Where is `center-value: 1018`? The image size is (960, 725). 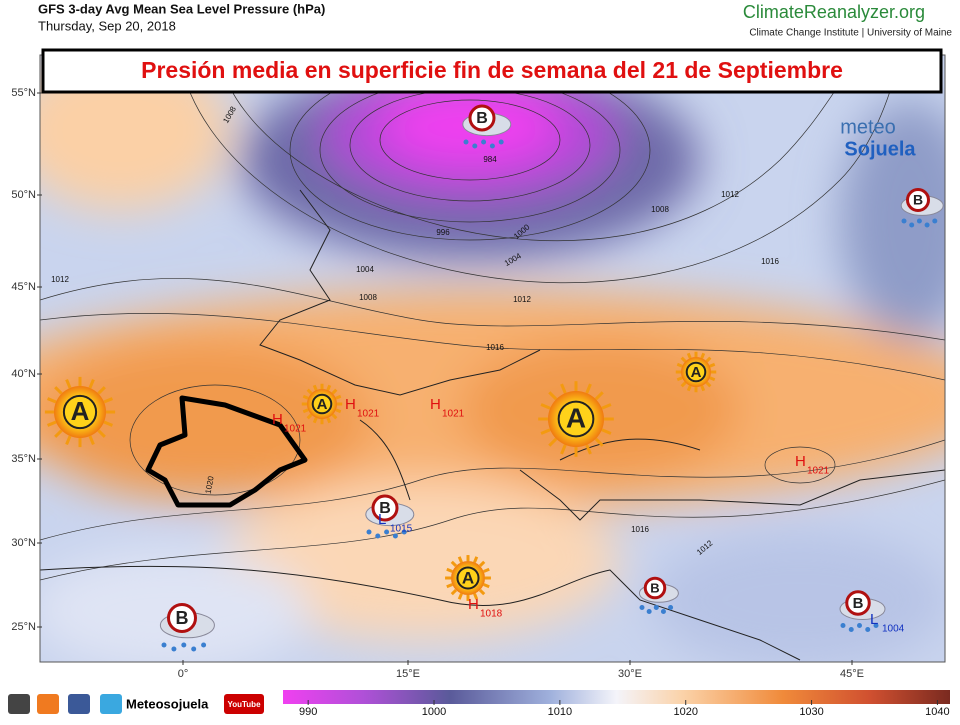 center-value: 1018 is located at coordinates (491, 614).